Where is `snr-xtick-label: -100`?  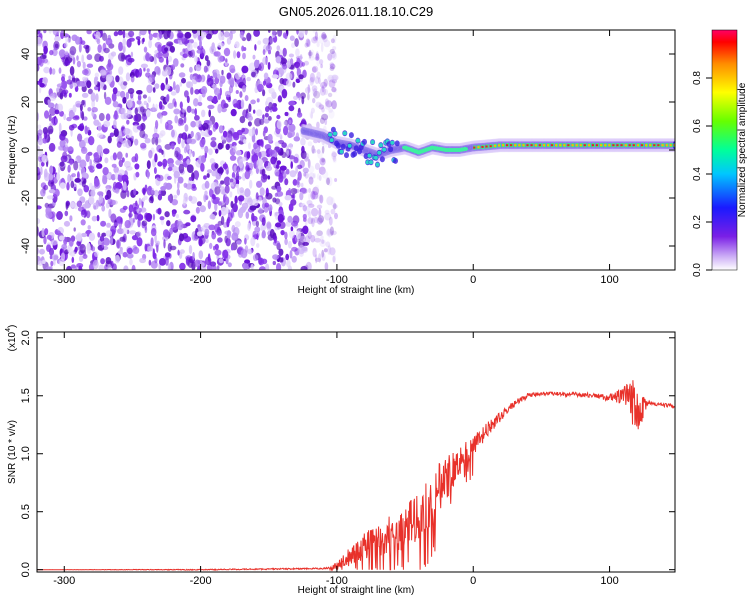
snr-xtick-label: -100 is located at coordinates (337, 581).